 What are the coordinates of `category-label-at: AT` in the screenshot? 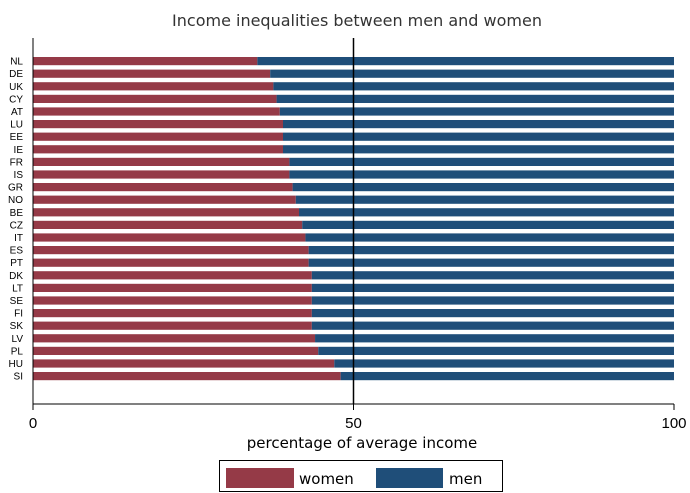 It's located at (17, 112).